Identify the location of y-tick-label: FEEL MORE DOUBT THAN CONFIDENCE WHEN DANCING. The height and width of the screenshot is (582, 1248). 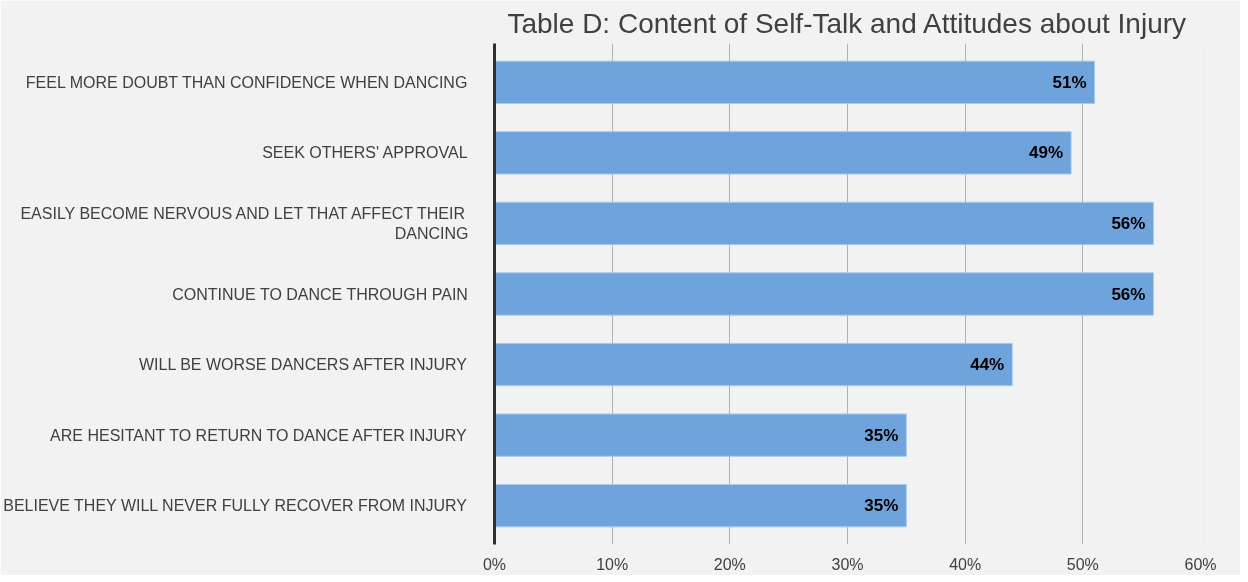
(246, 82).